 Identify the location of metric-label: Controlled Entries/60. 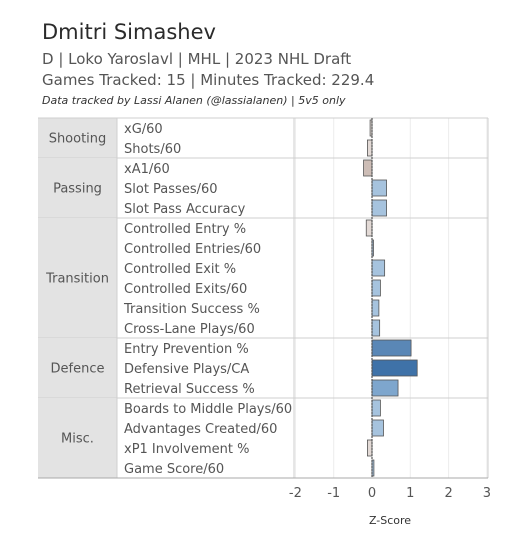
(192, 249).